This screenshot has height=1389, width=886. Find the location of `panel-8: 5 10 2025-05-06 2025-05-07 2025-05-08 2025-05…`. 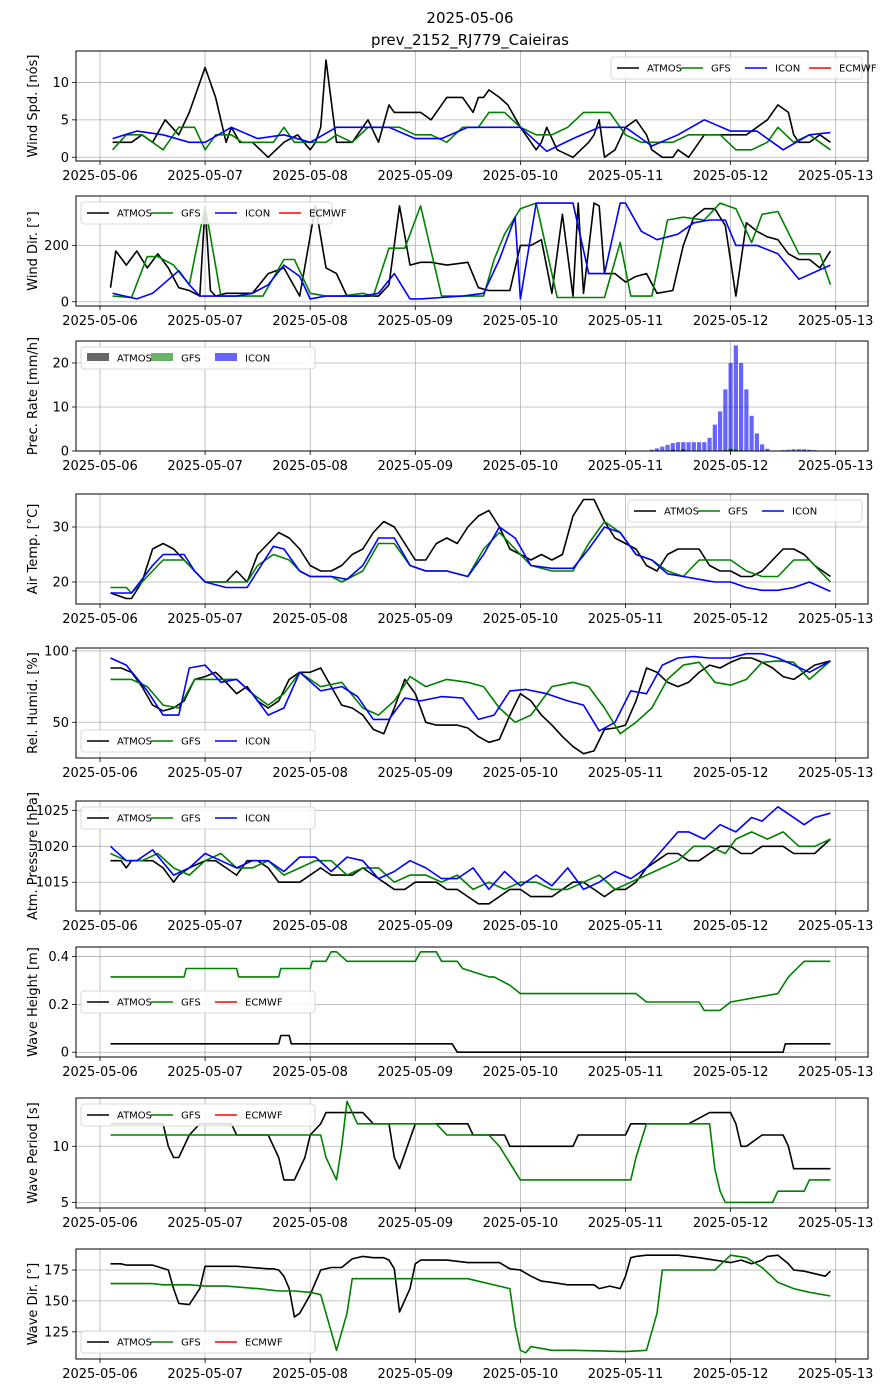

panel-8: 5 10 2025-05-06 2025-05-07 2025-05-08 2025-05… is located at coordinates (450, 1164).